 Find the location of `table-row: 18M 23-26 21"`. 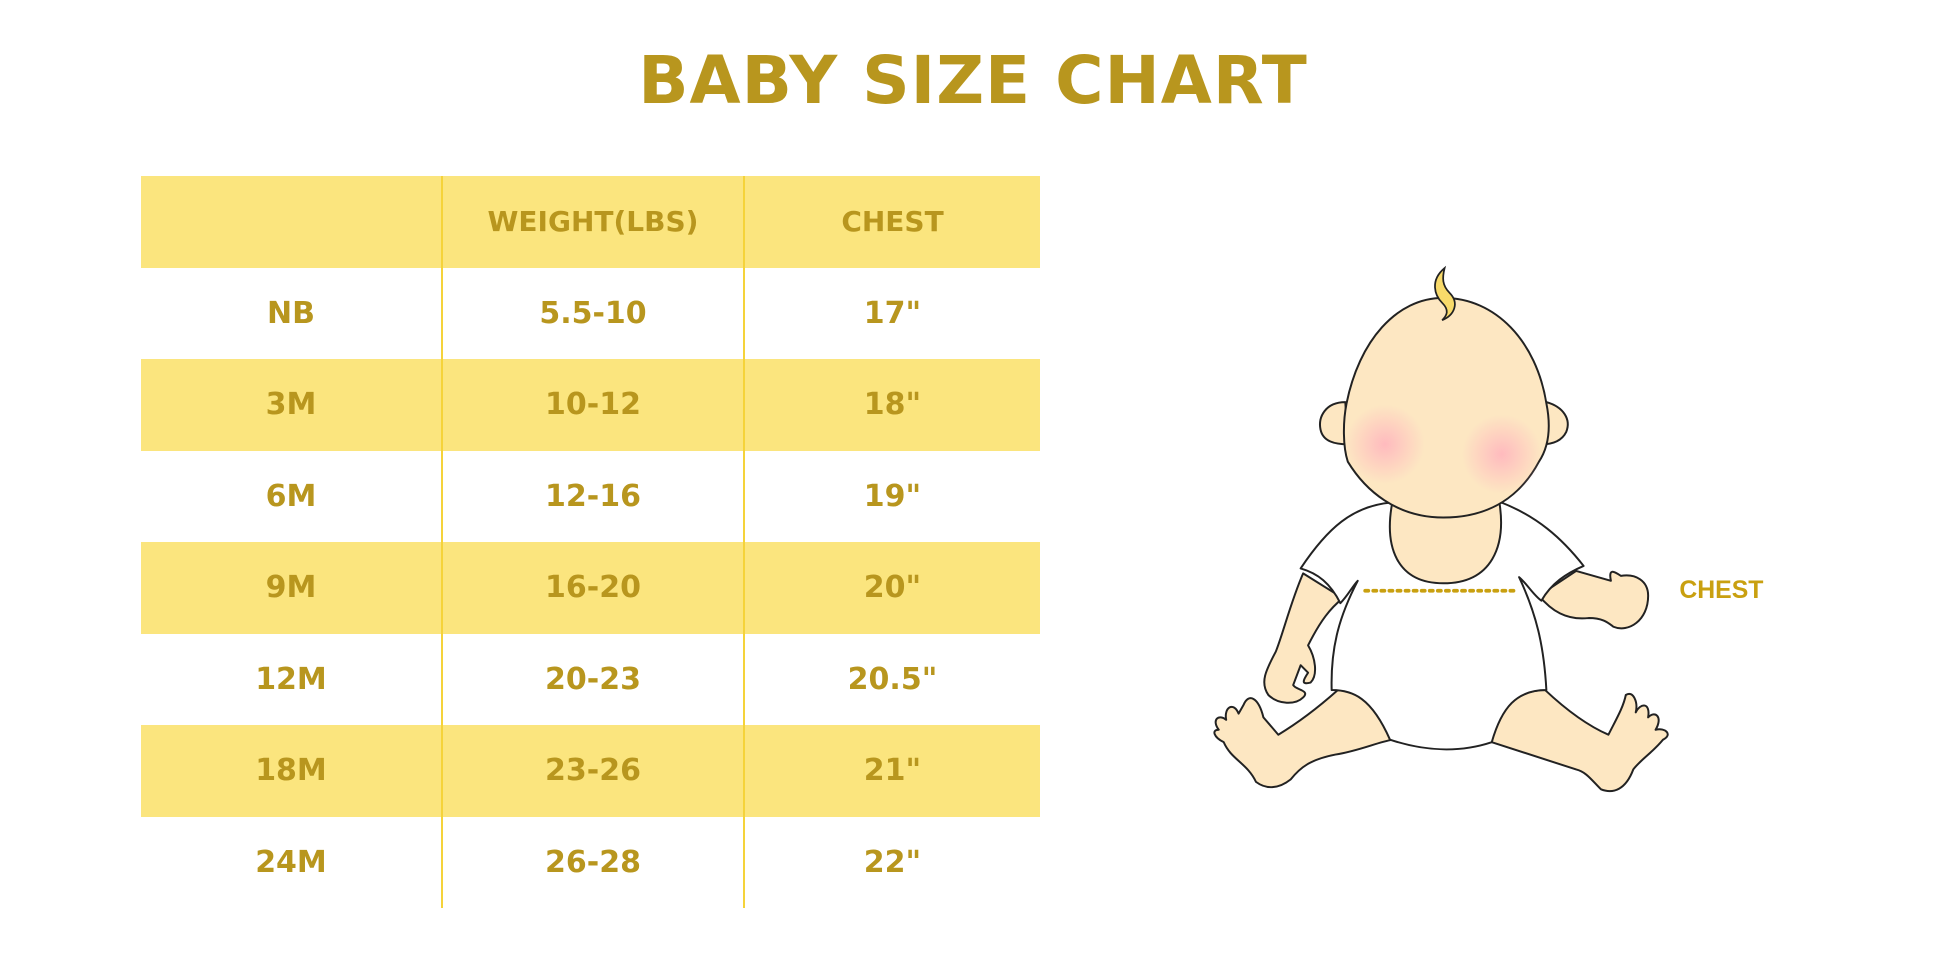

table-row: 18M 23-26 21" is located at coordinates (590, 771).